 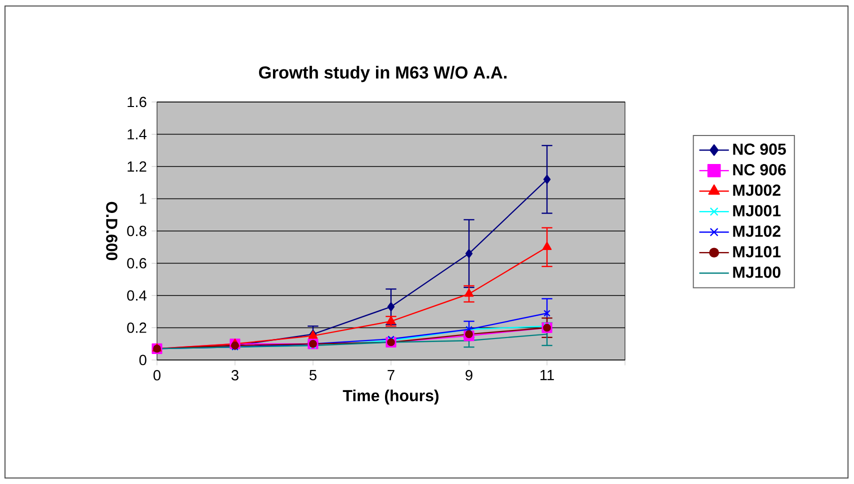 What do you see at coordinates (757, 210) in the screenshot?
I see `legend-label: MJ001` at bounding box center [757, 210].